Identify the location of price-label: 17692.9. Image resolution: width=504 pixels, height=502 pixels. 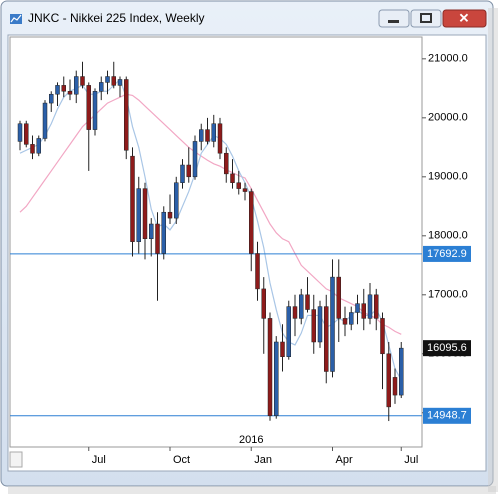
(447, 254).